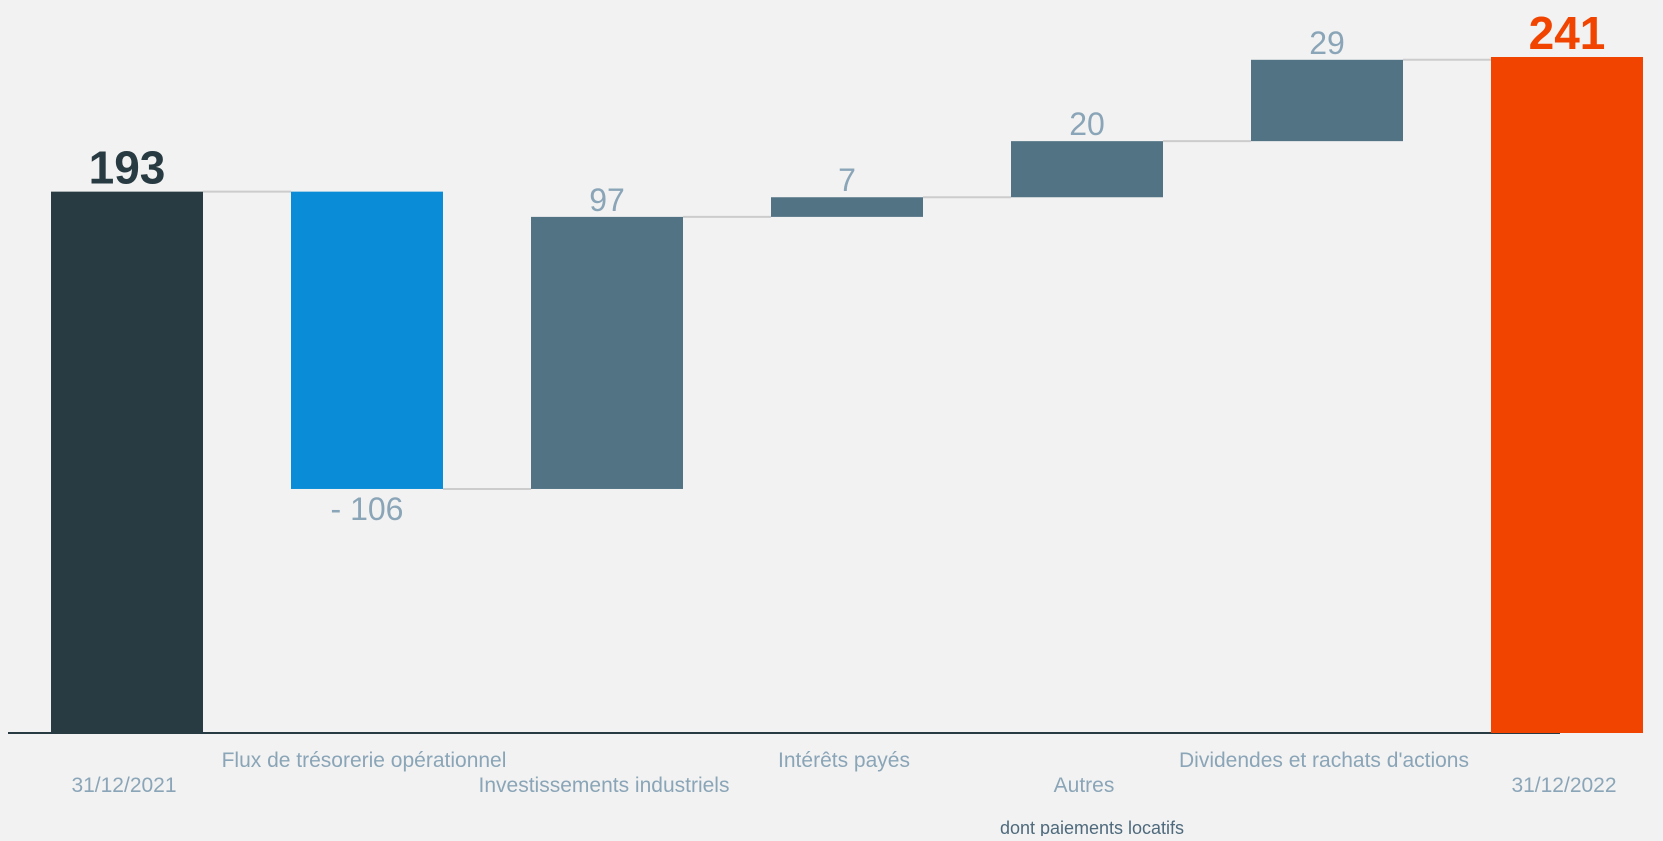  Describe the element at coordinates (1563, 785) in the screenshot. I see `category-label-6: 31/12/2022` at that location.